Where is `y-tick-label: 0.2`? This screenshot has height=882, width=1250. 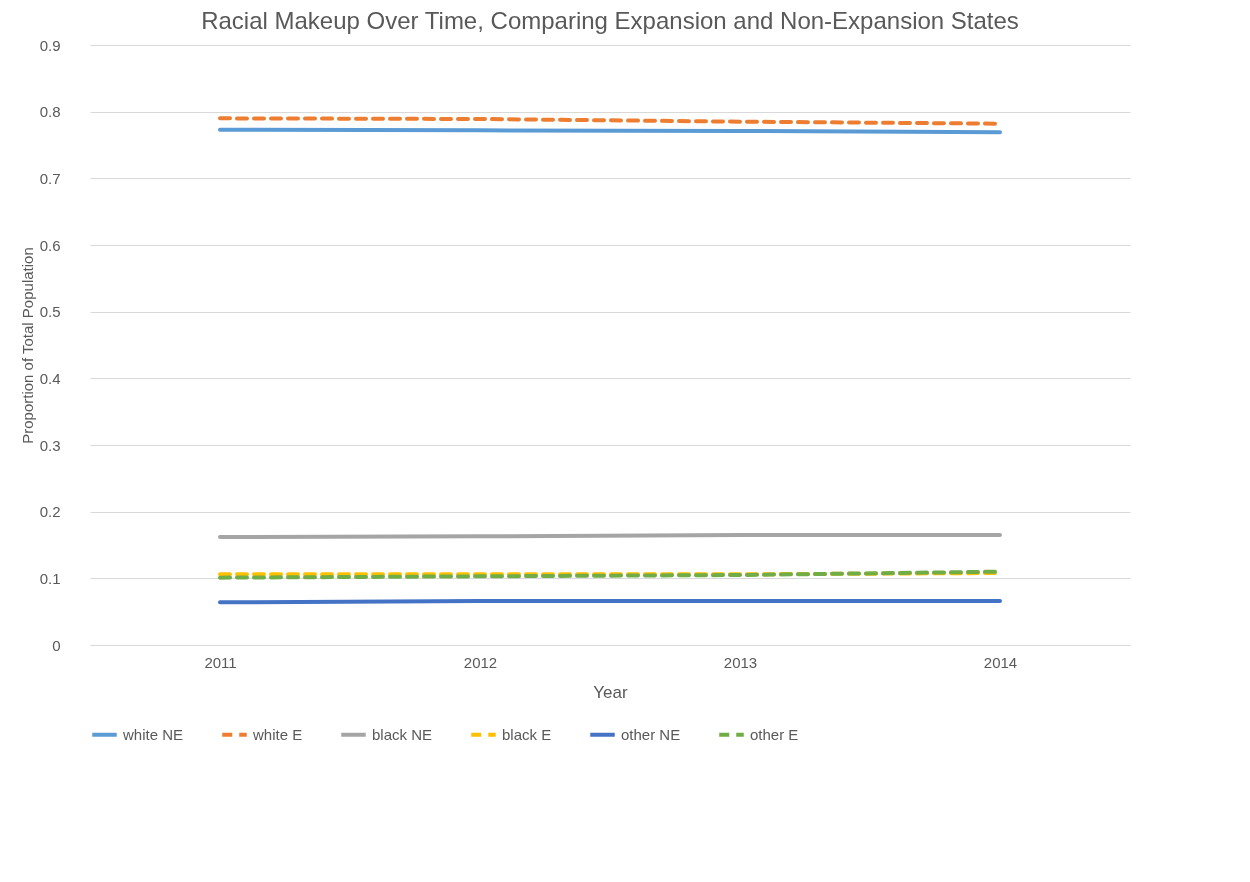 y-tick-label: 0.2 is located at coordinates (50, 512).